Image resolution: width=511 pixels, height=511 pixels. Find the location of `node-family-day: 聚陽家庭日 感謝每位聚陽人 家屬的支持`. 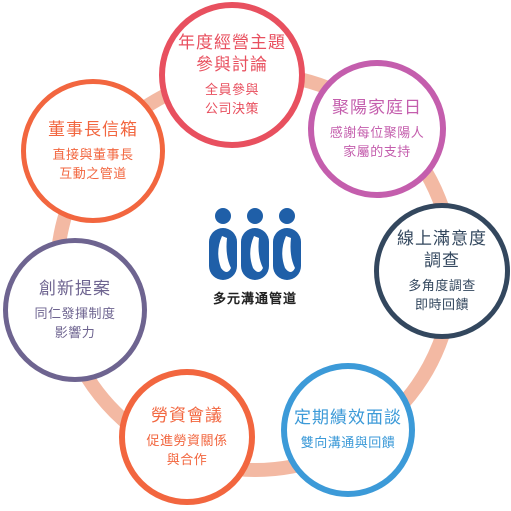

node-family-day: 聚陽家庭日 感謝每位聚陽人 家屬的支持 is located at coordinates (377, 129).